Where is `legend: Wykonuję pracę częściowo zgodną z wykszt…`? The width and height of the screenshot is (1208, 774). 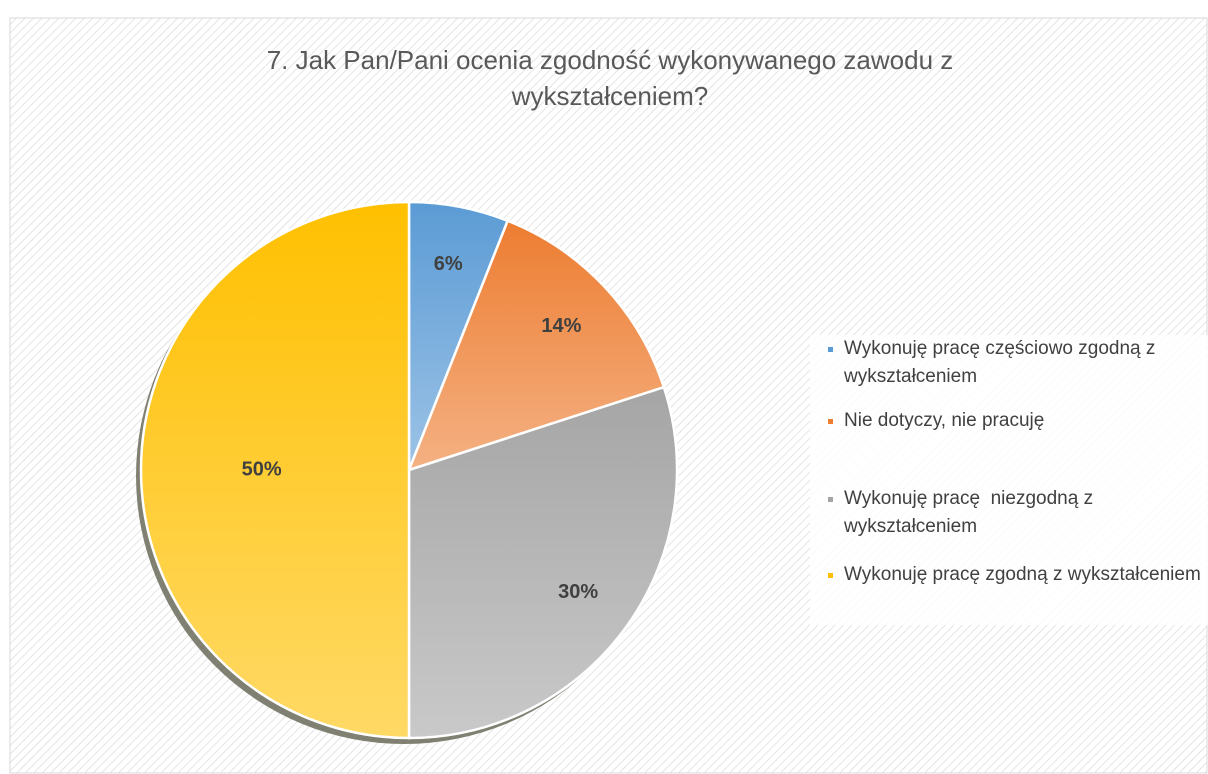 legend: Wykonuję pracę częściowo zgodną z wykszt… is located at coordinates (1009, 480).